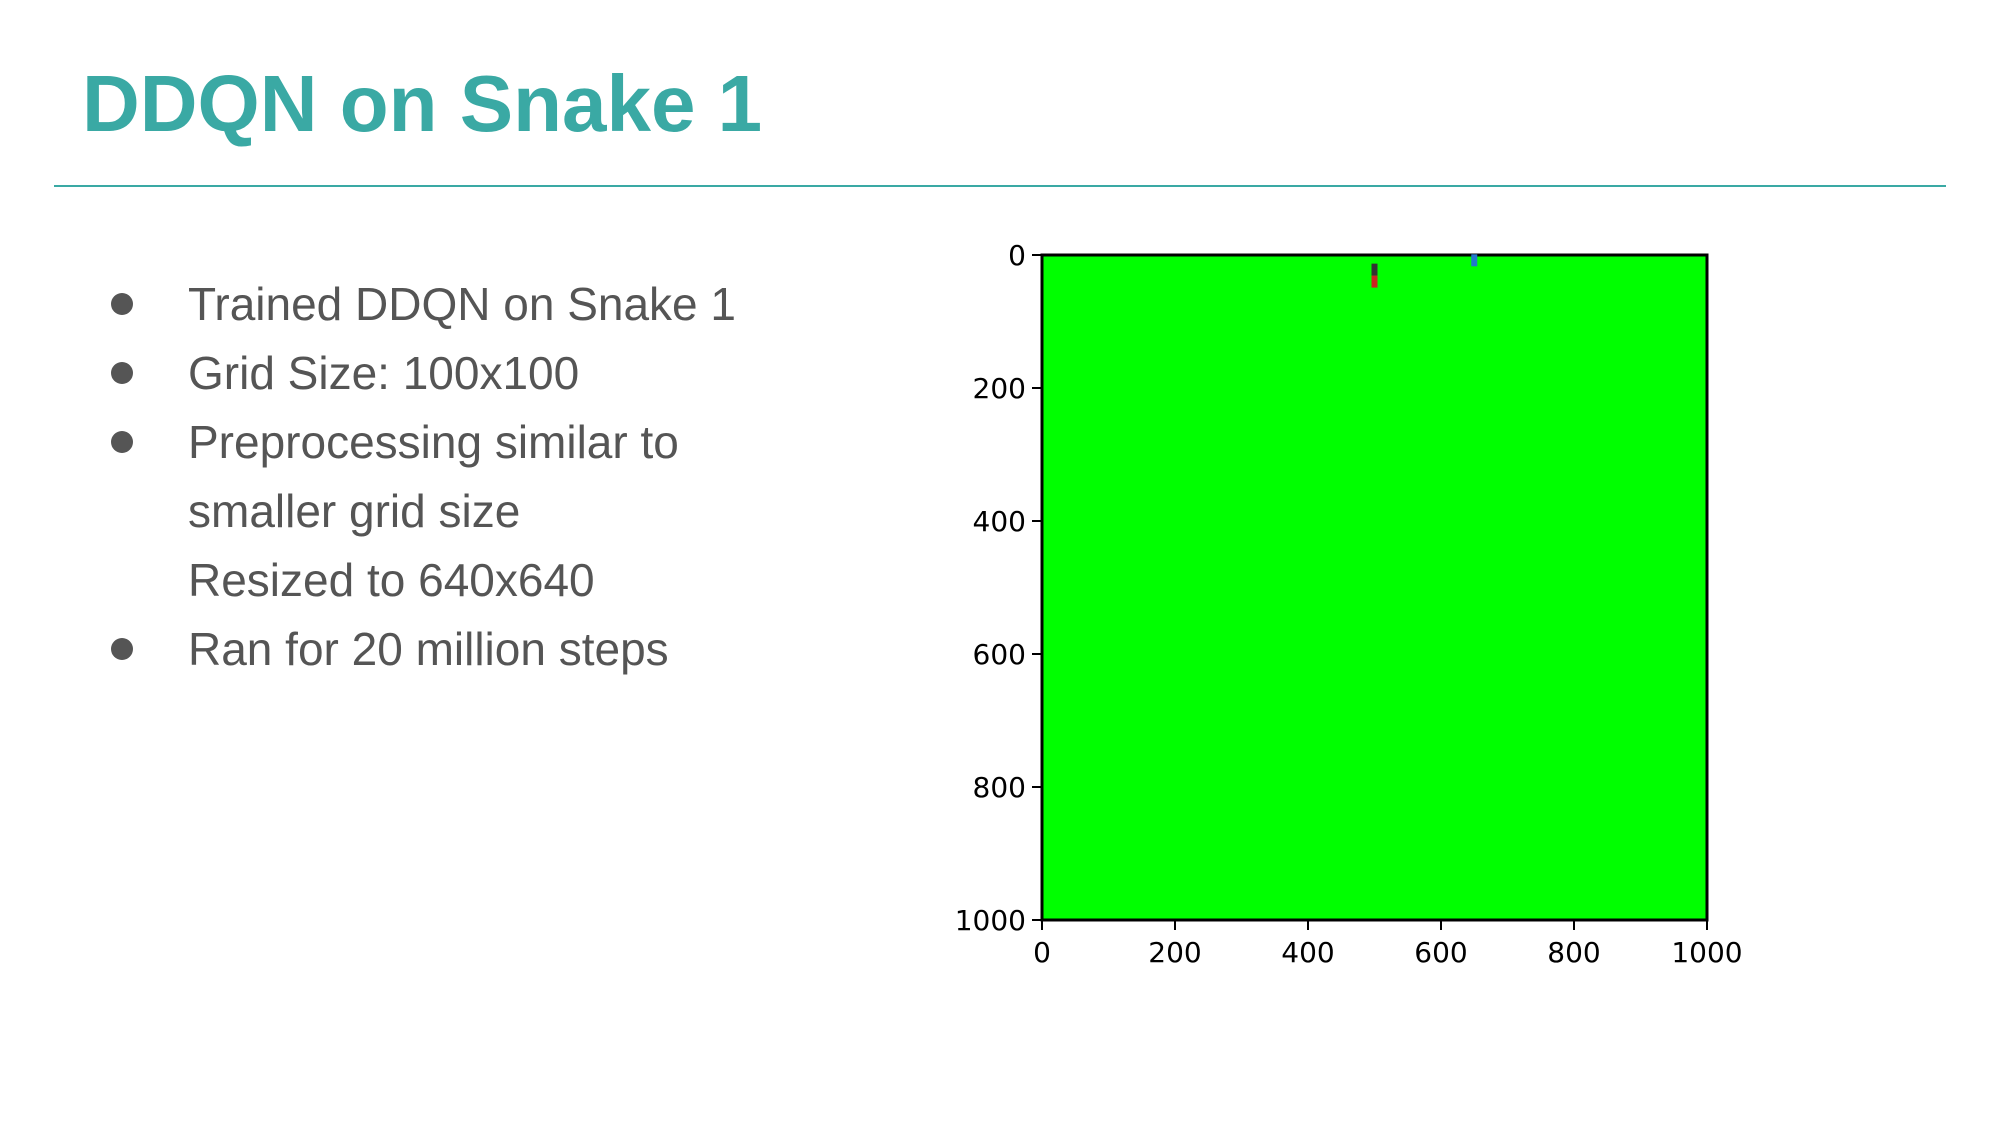 The image size is (2000, 1125). What do you see at coordinates (391, 580) in the screenshot?
I see `bullet-text: Resized to 640x640` at bounding box center [391, 580].